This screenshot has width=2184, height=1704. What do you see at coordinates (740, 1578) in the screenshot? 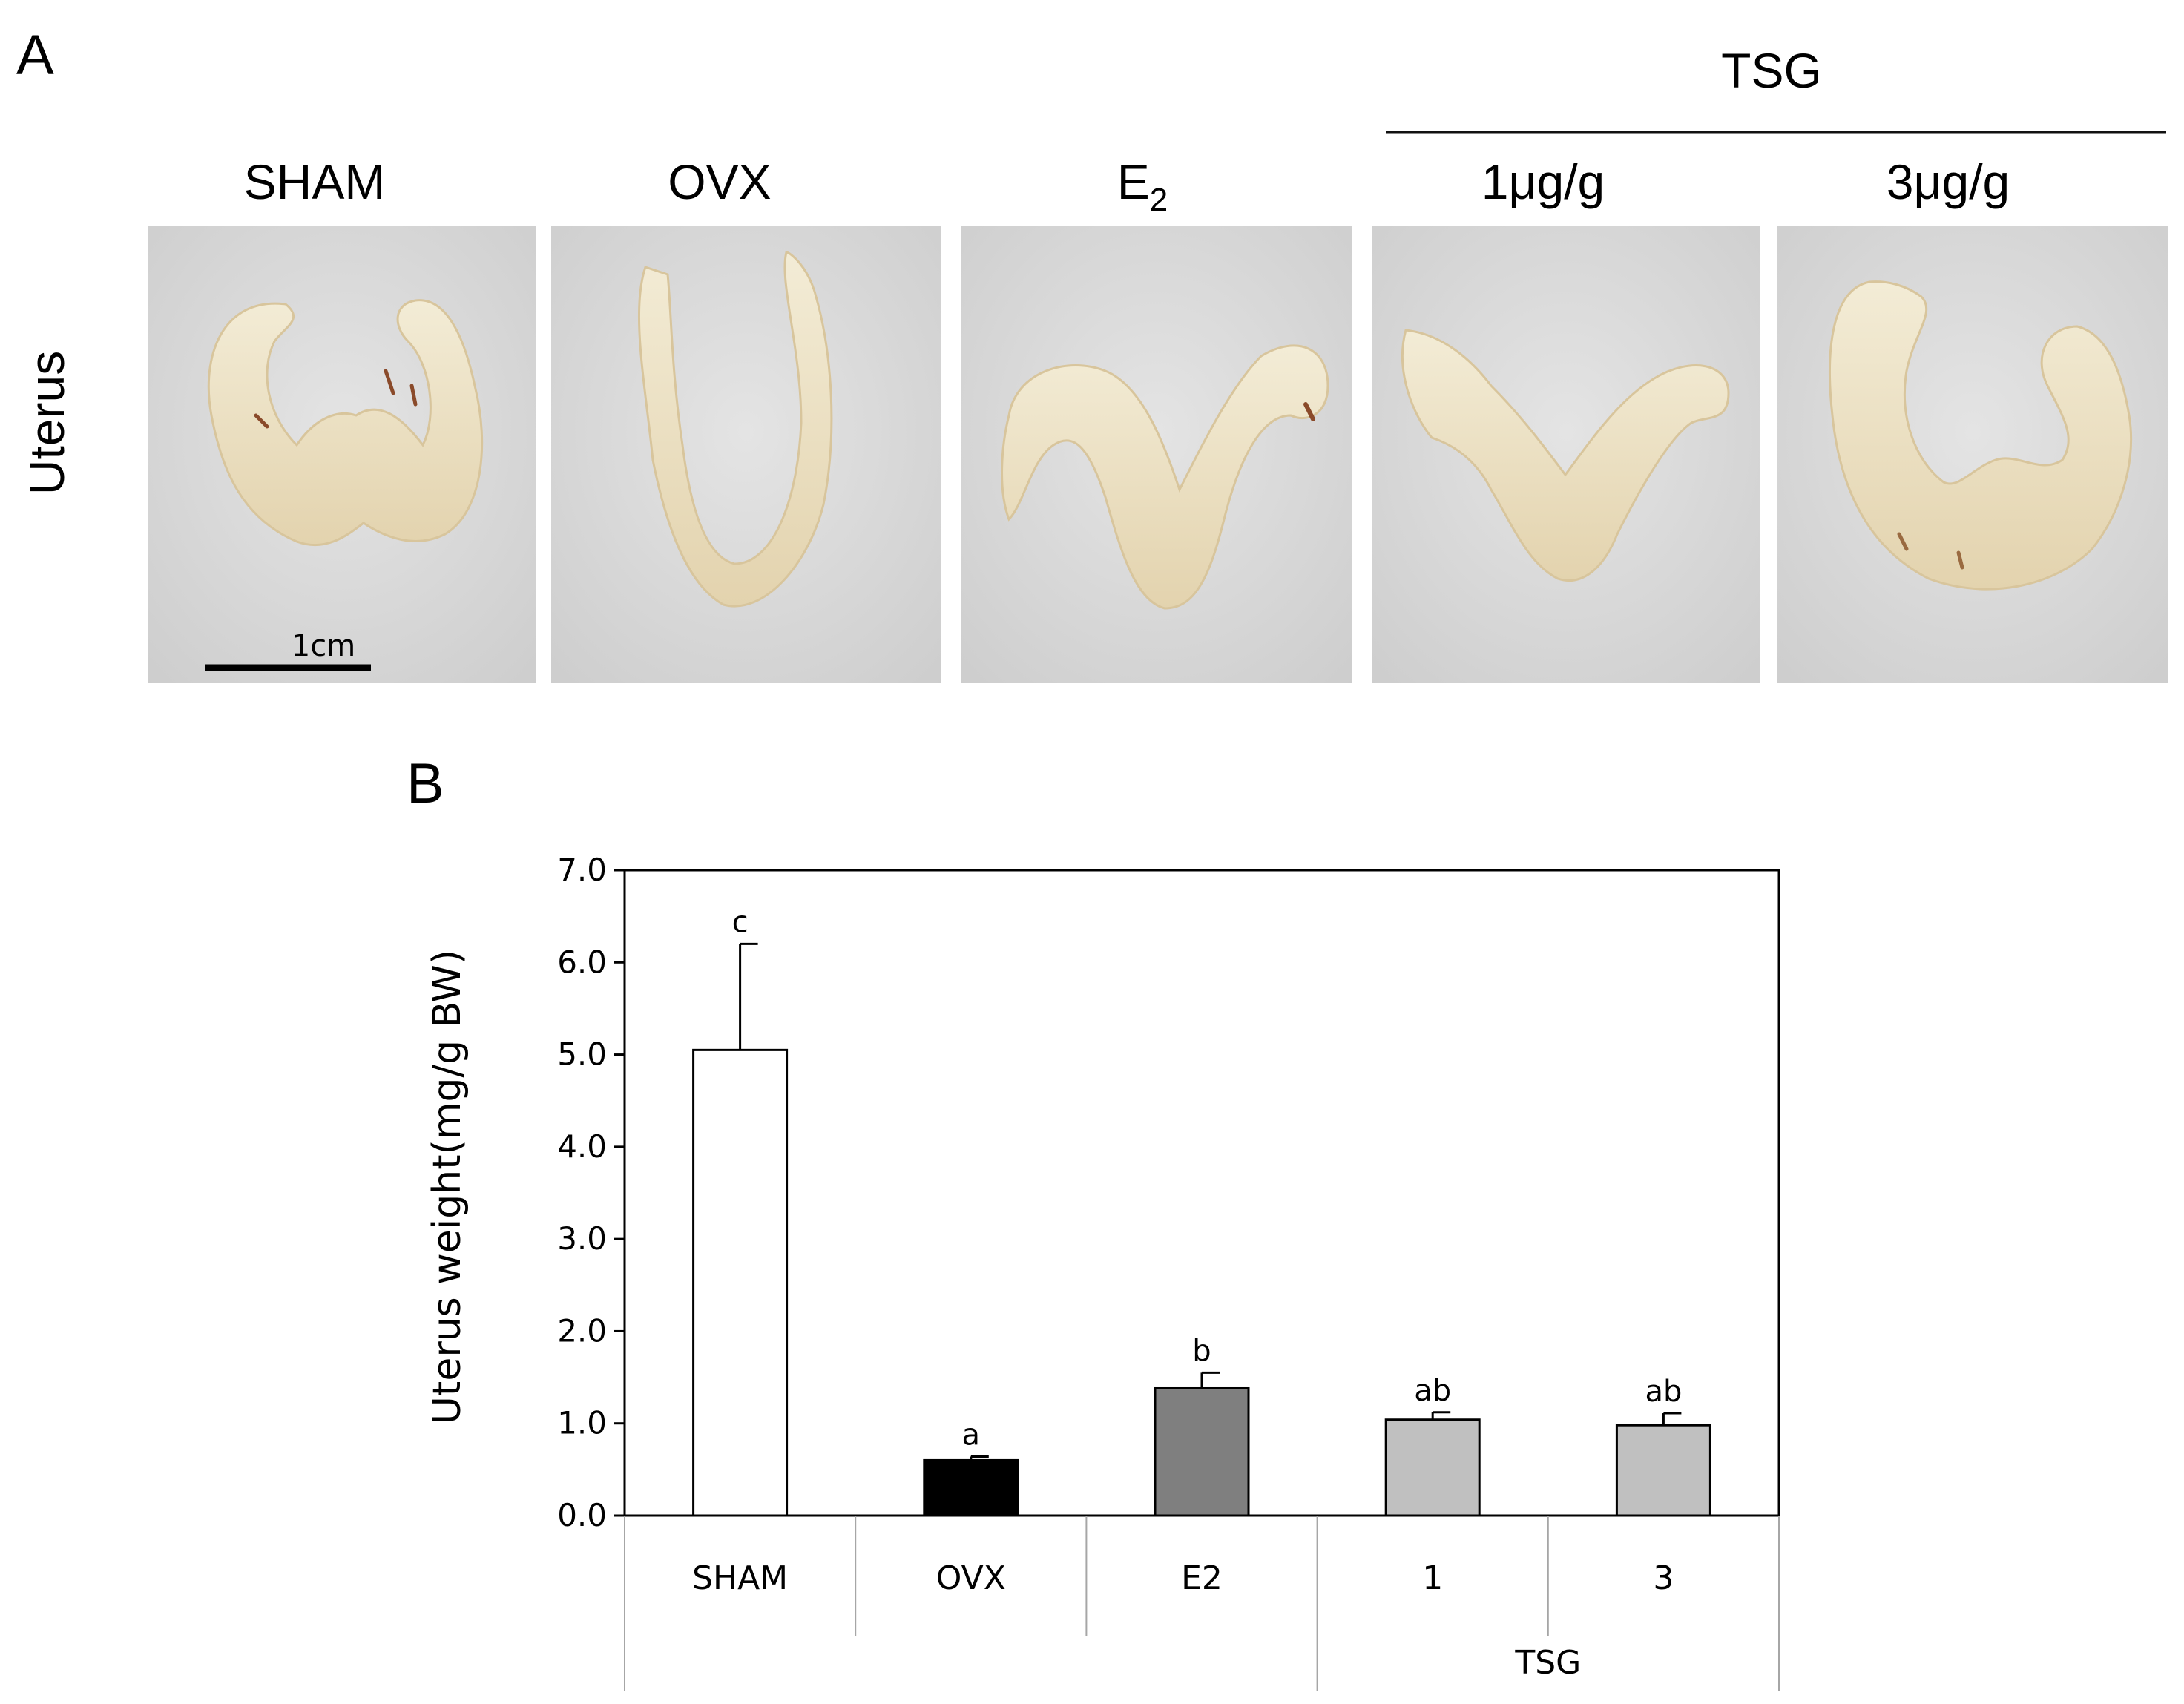
I see `x-tick-label: SHAM` at bounding box center [740, 1578].